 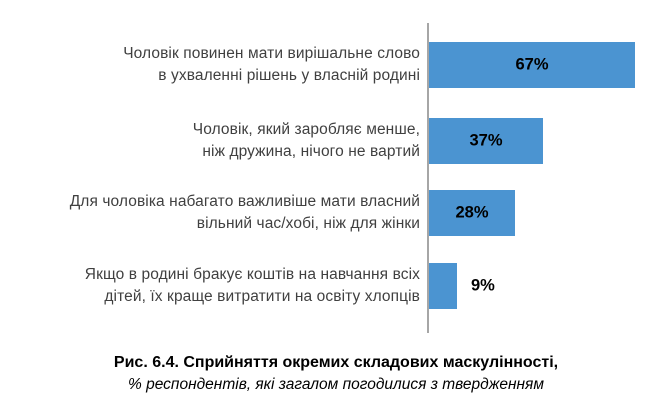 What do you see at coordinates (550, 141) in the screenshot?
I see `bar-track: 37%` at bounding box center [550, 141].